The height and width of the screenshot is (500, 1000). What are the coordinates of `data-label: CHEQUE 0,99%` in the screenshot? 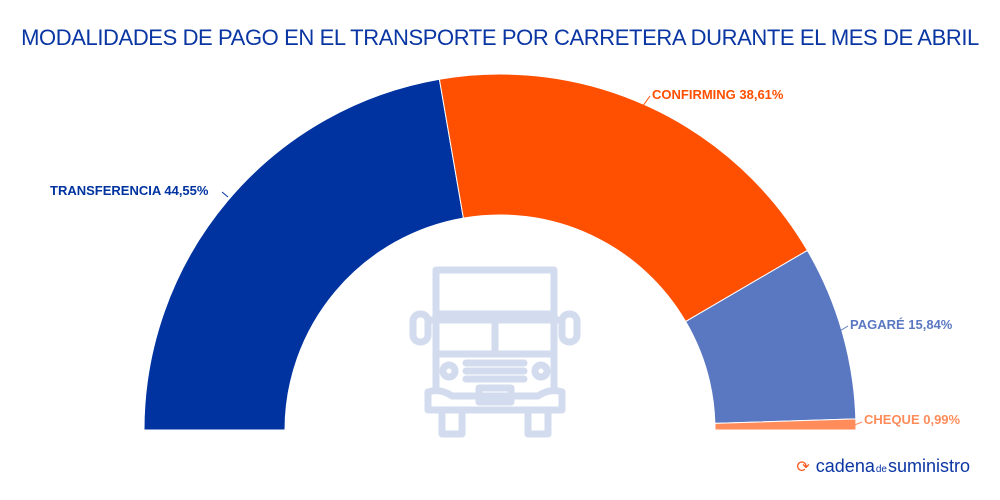 It's located at (912, 419).